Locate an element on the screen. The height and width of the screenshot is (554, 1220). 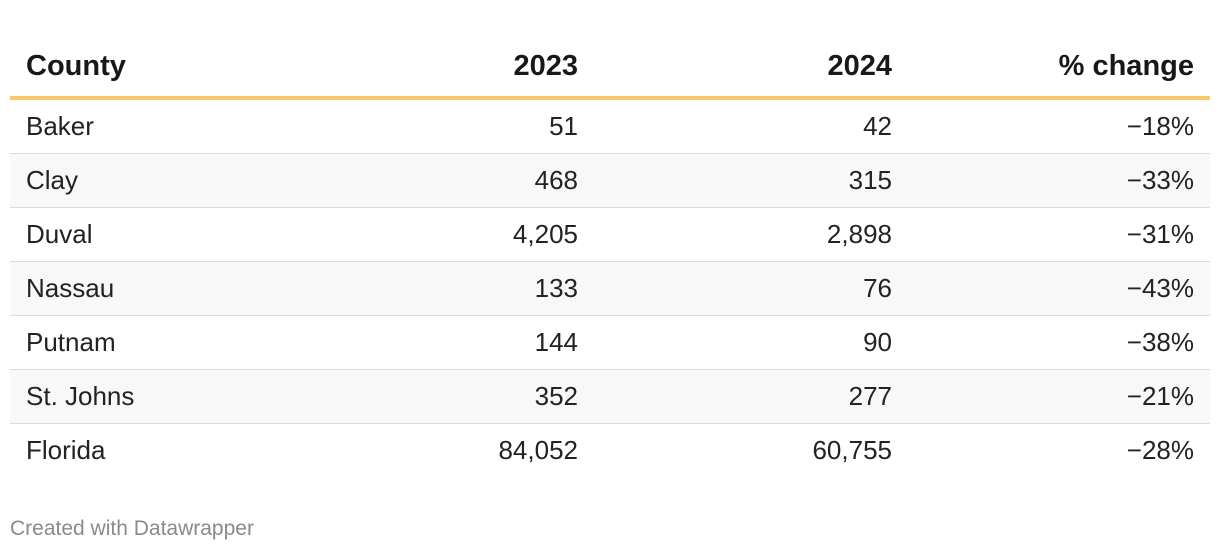
table-row: Nassau 133 76 −43% is located at coordinates (610, 288).